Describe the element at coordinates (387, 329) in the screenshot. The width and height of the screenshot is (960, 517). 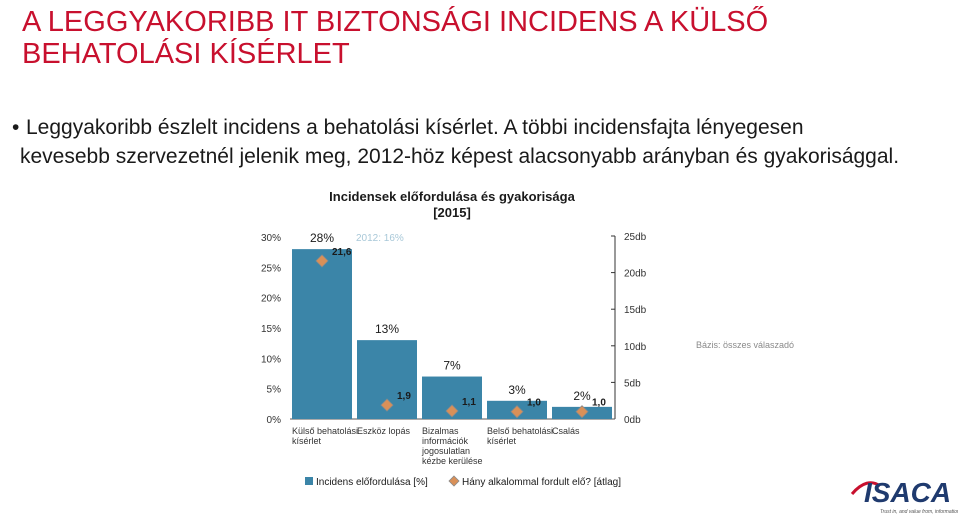
I see `bar-value-label: 13%` at that location.